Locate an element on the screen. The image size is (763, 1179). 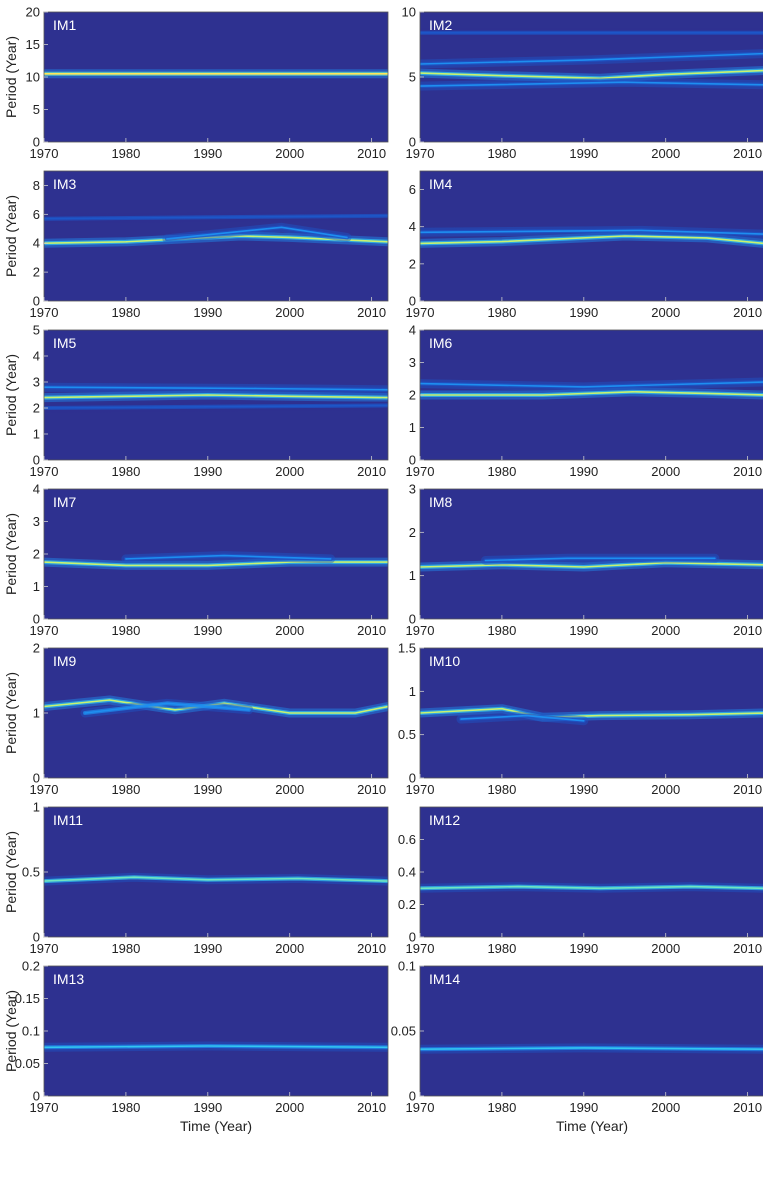
y-tick-label: 10 is located at coordinates (33, 77).